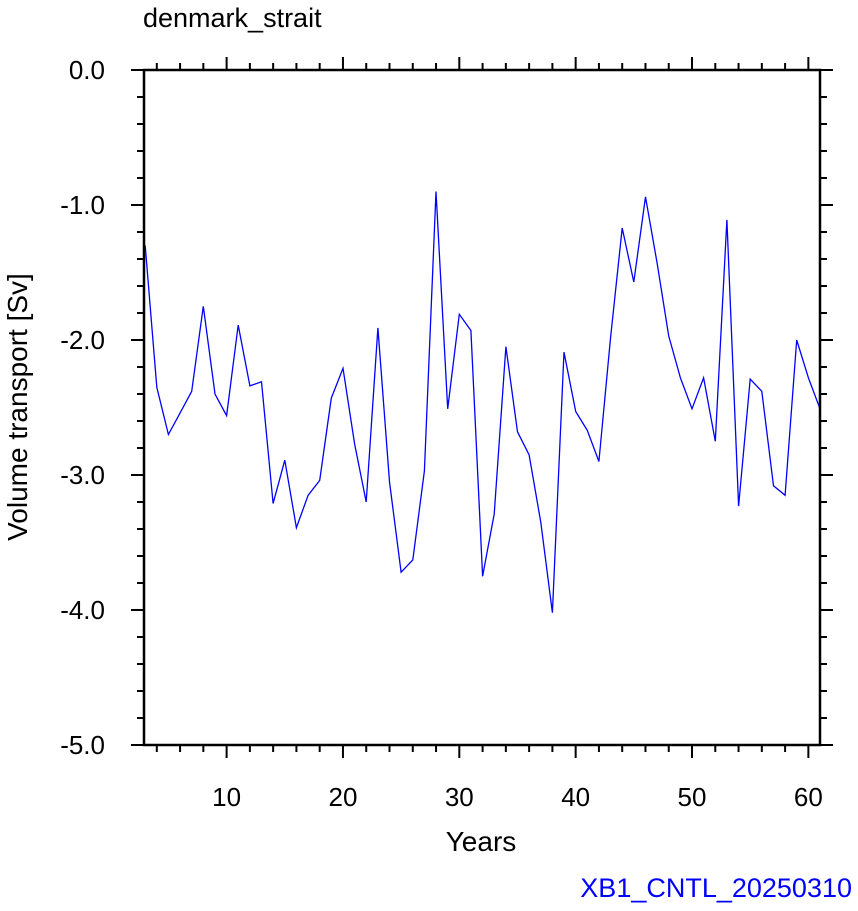 The width and height of the screenshot is (858, 911). Describe the element at coordinates (82, 610) in the screenshot. I see `y-tick-label: -4.0` at that location.